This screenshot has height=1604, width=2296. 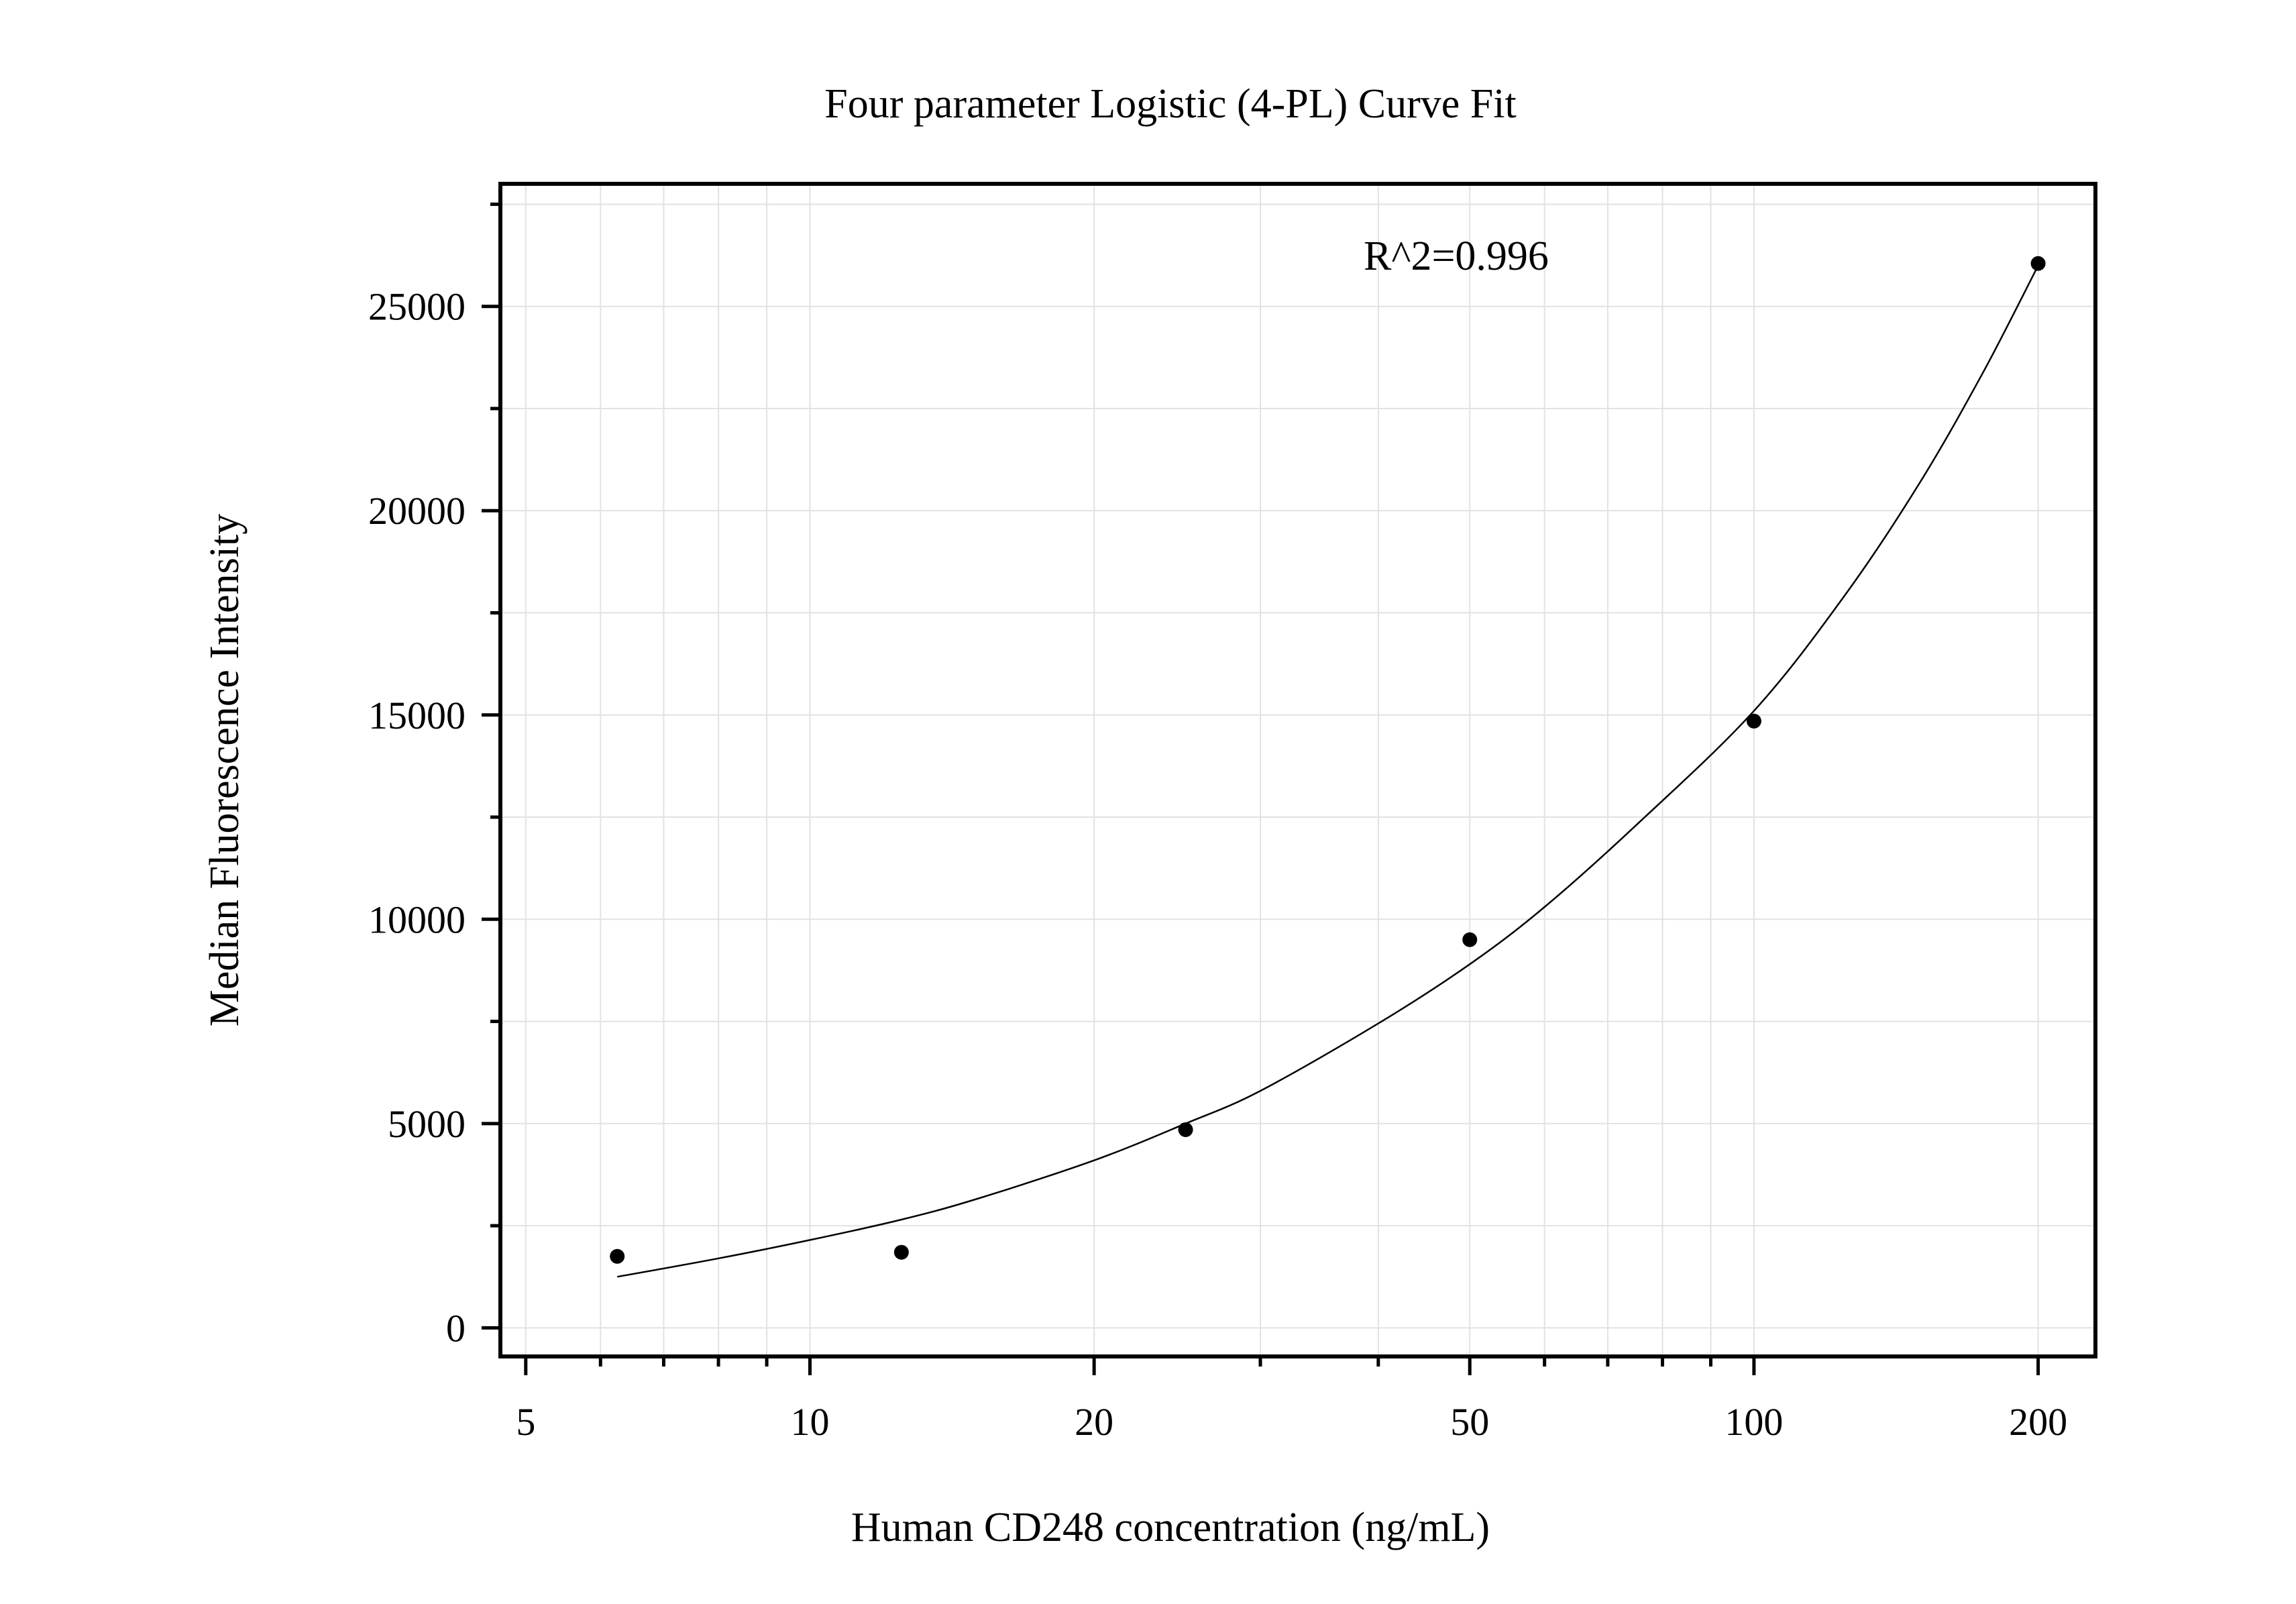 I want to click on x-tick-label: 20, so click(x=1094, y=1422).